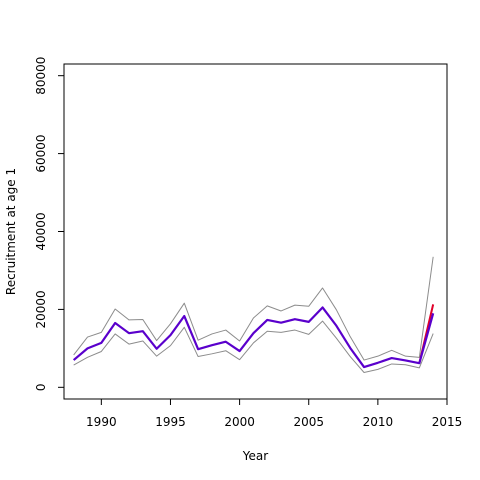 The width and height of the screenshot is (480, 480). I want to click on y-axis-title: Recruitment at age 1, so click(11, 231).